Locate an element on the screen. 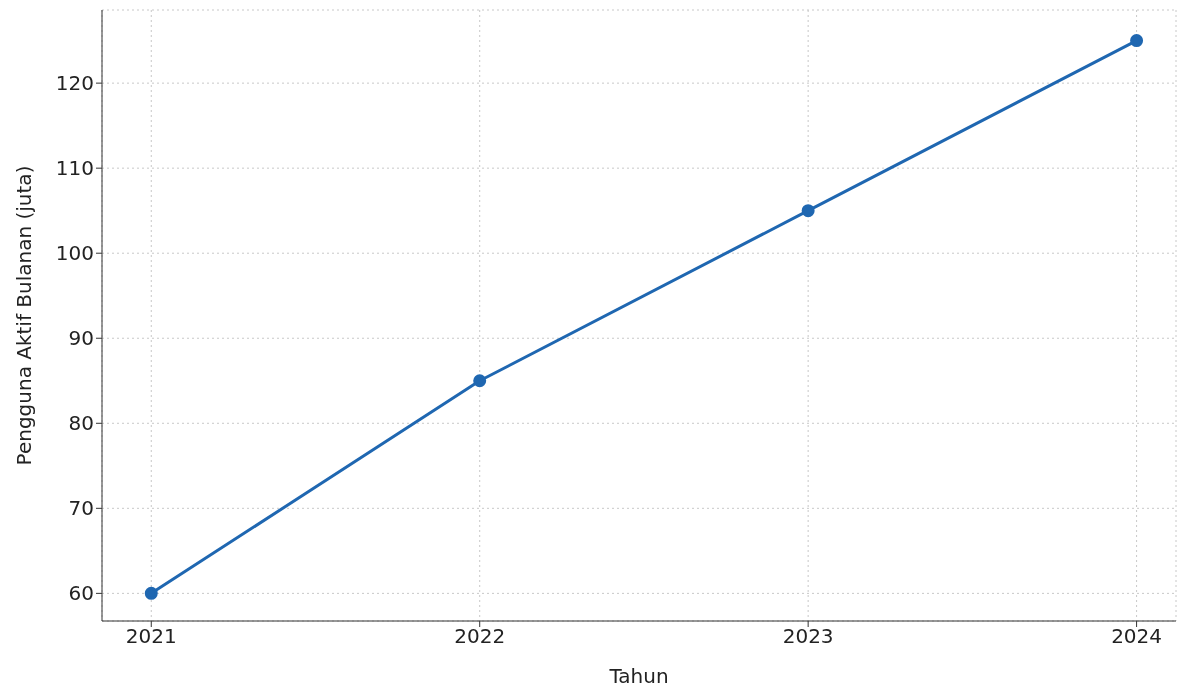  y-tick-label: 110 is located at coordinates (74, 168).